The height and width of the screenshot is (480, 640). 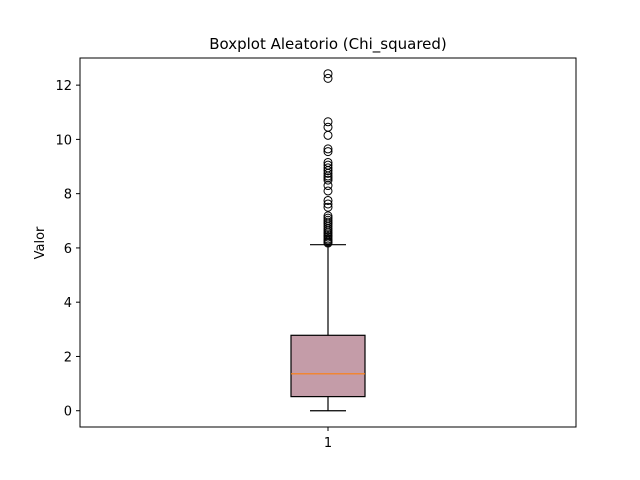 I want to click on y-tick-label: 6, so click(x=68, y=249).